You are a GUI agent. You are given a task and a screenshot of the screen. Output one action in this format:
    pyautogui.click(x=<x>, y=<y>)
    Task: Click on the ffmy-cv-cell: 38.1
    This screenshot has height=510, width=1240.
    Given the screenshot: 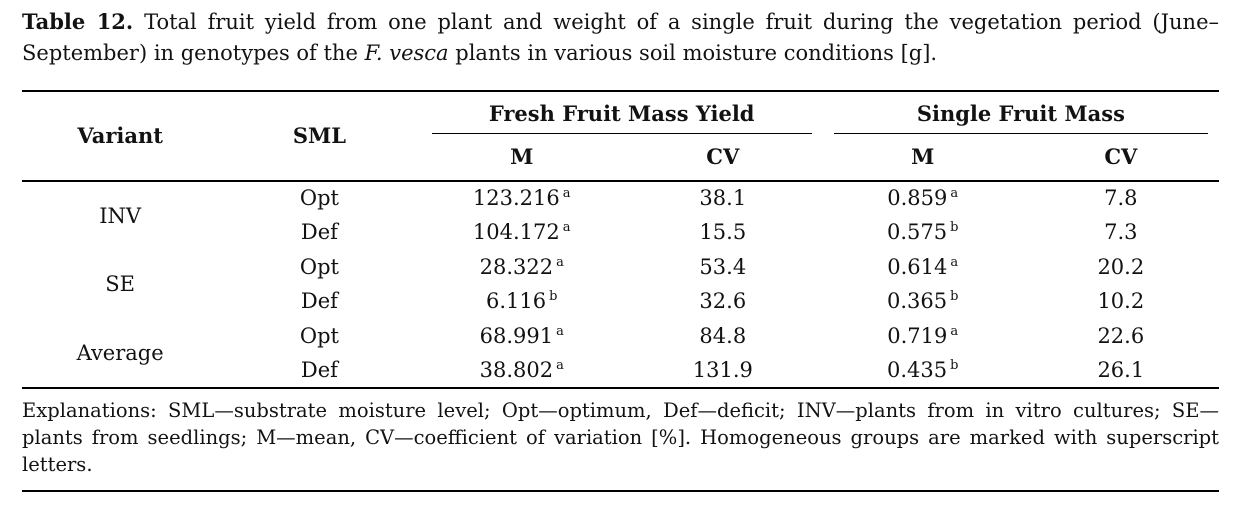 What is the action you would take?
    pyautogui.click(x=723, y=198)
    